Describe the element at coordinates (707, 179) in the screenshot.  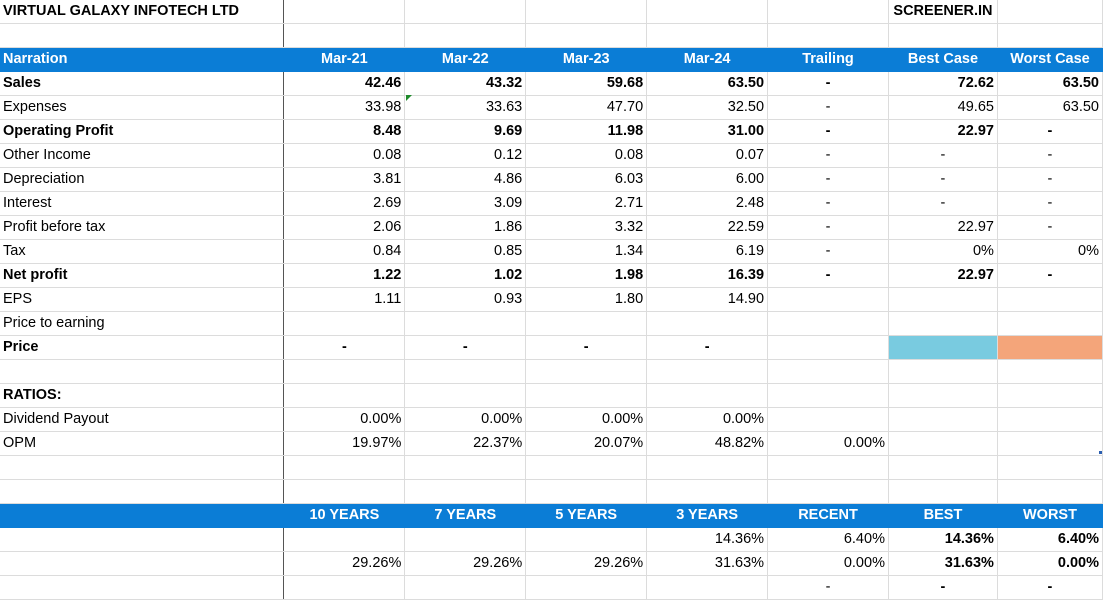
I see `value-cell: 6.00` at that location.